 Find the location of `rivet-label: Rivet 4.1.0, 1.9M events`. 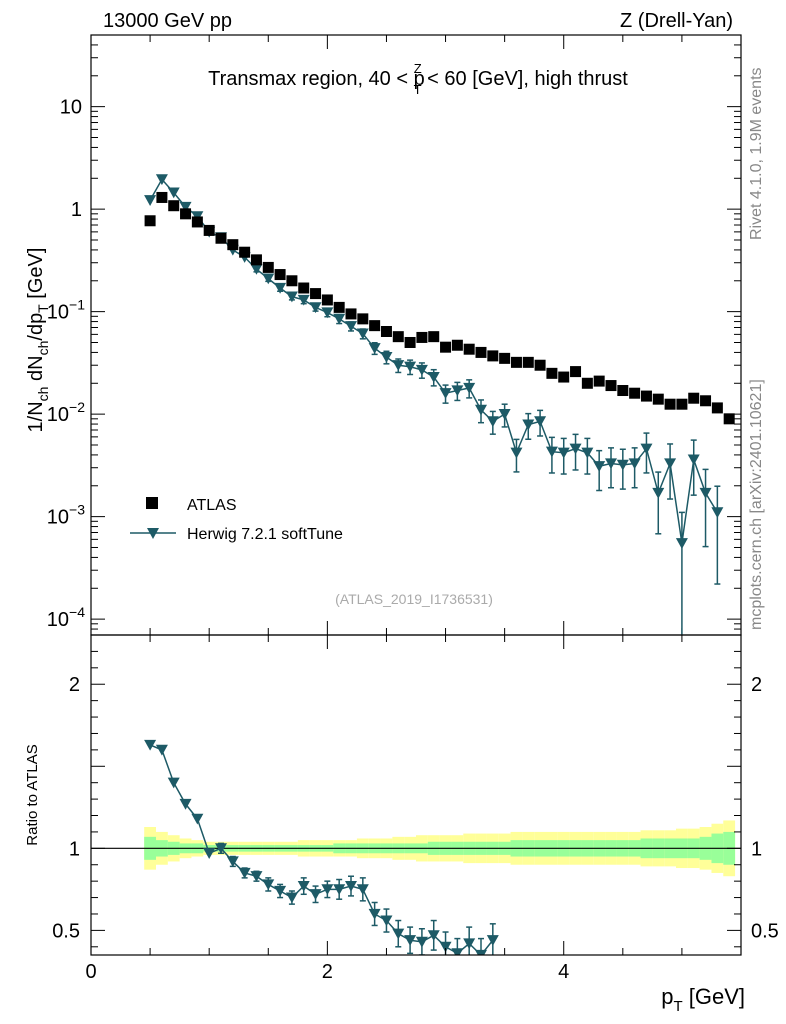

rivet-label: Rivet 4.1.0, 1.9M events is located at coordinates (756, 153).